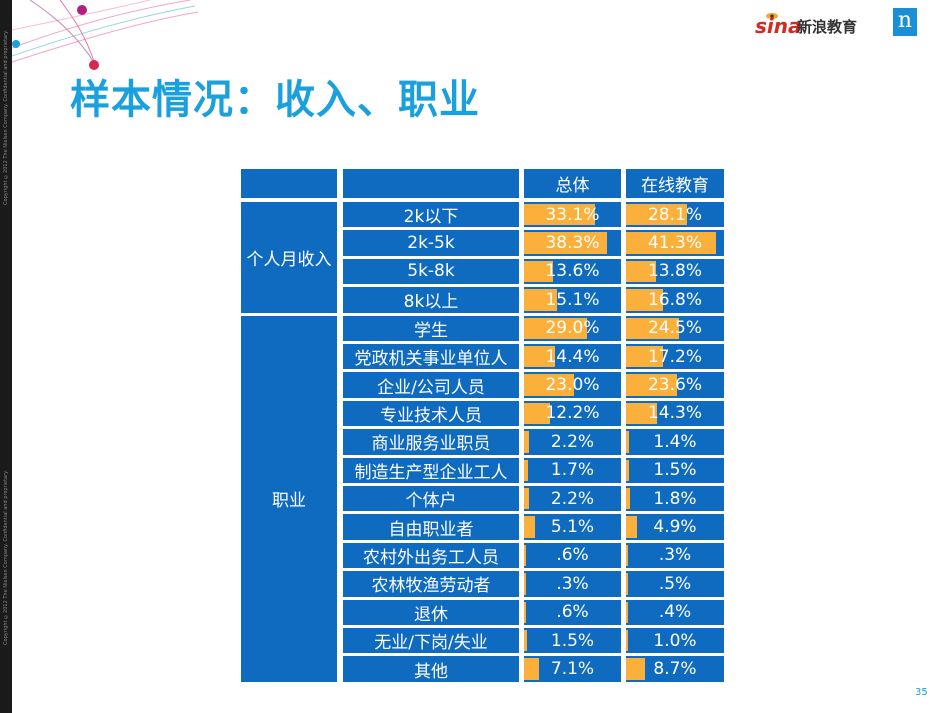  What do you see at coordinates (275, 100) in the screenshot?
I see `page-title: 样本情况：收入、职业` at bounding box center [275, 100].